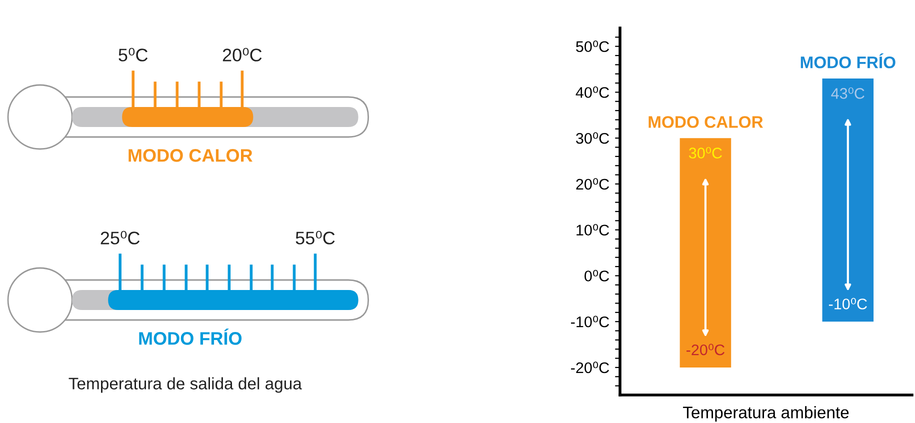  Describe the element at coordinates (766, 414) in the screenshot. I see `x-axis-title: Temperatura ambiente` at that location.